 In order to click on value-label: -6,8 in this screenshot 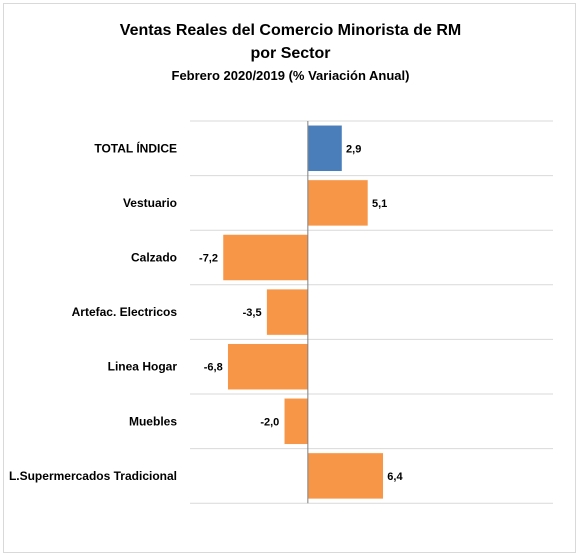, I will do `click(213, 368)`.